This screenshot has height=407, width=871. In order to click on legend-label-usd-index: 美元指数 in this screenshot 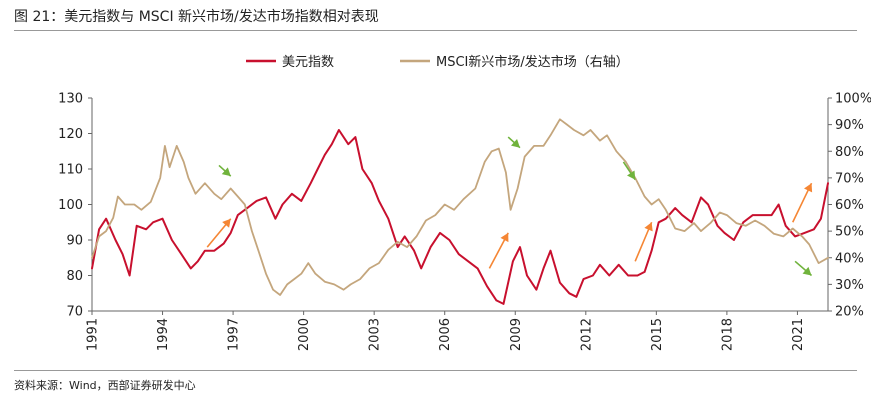, I will do `click(308, 62)`.